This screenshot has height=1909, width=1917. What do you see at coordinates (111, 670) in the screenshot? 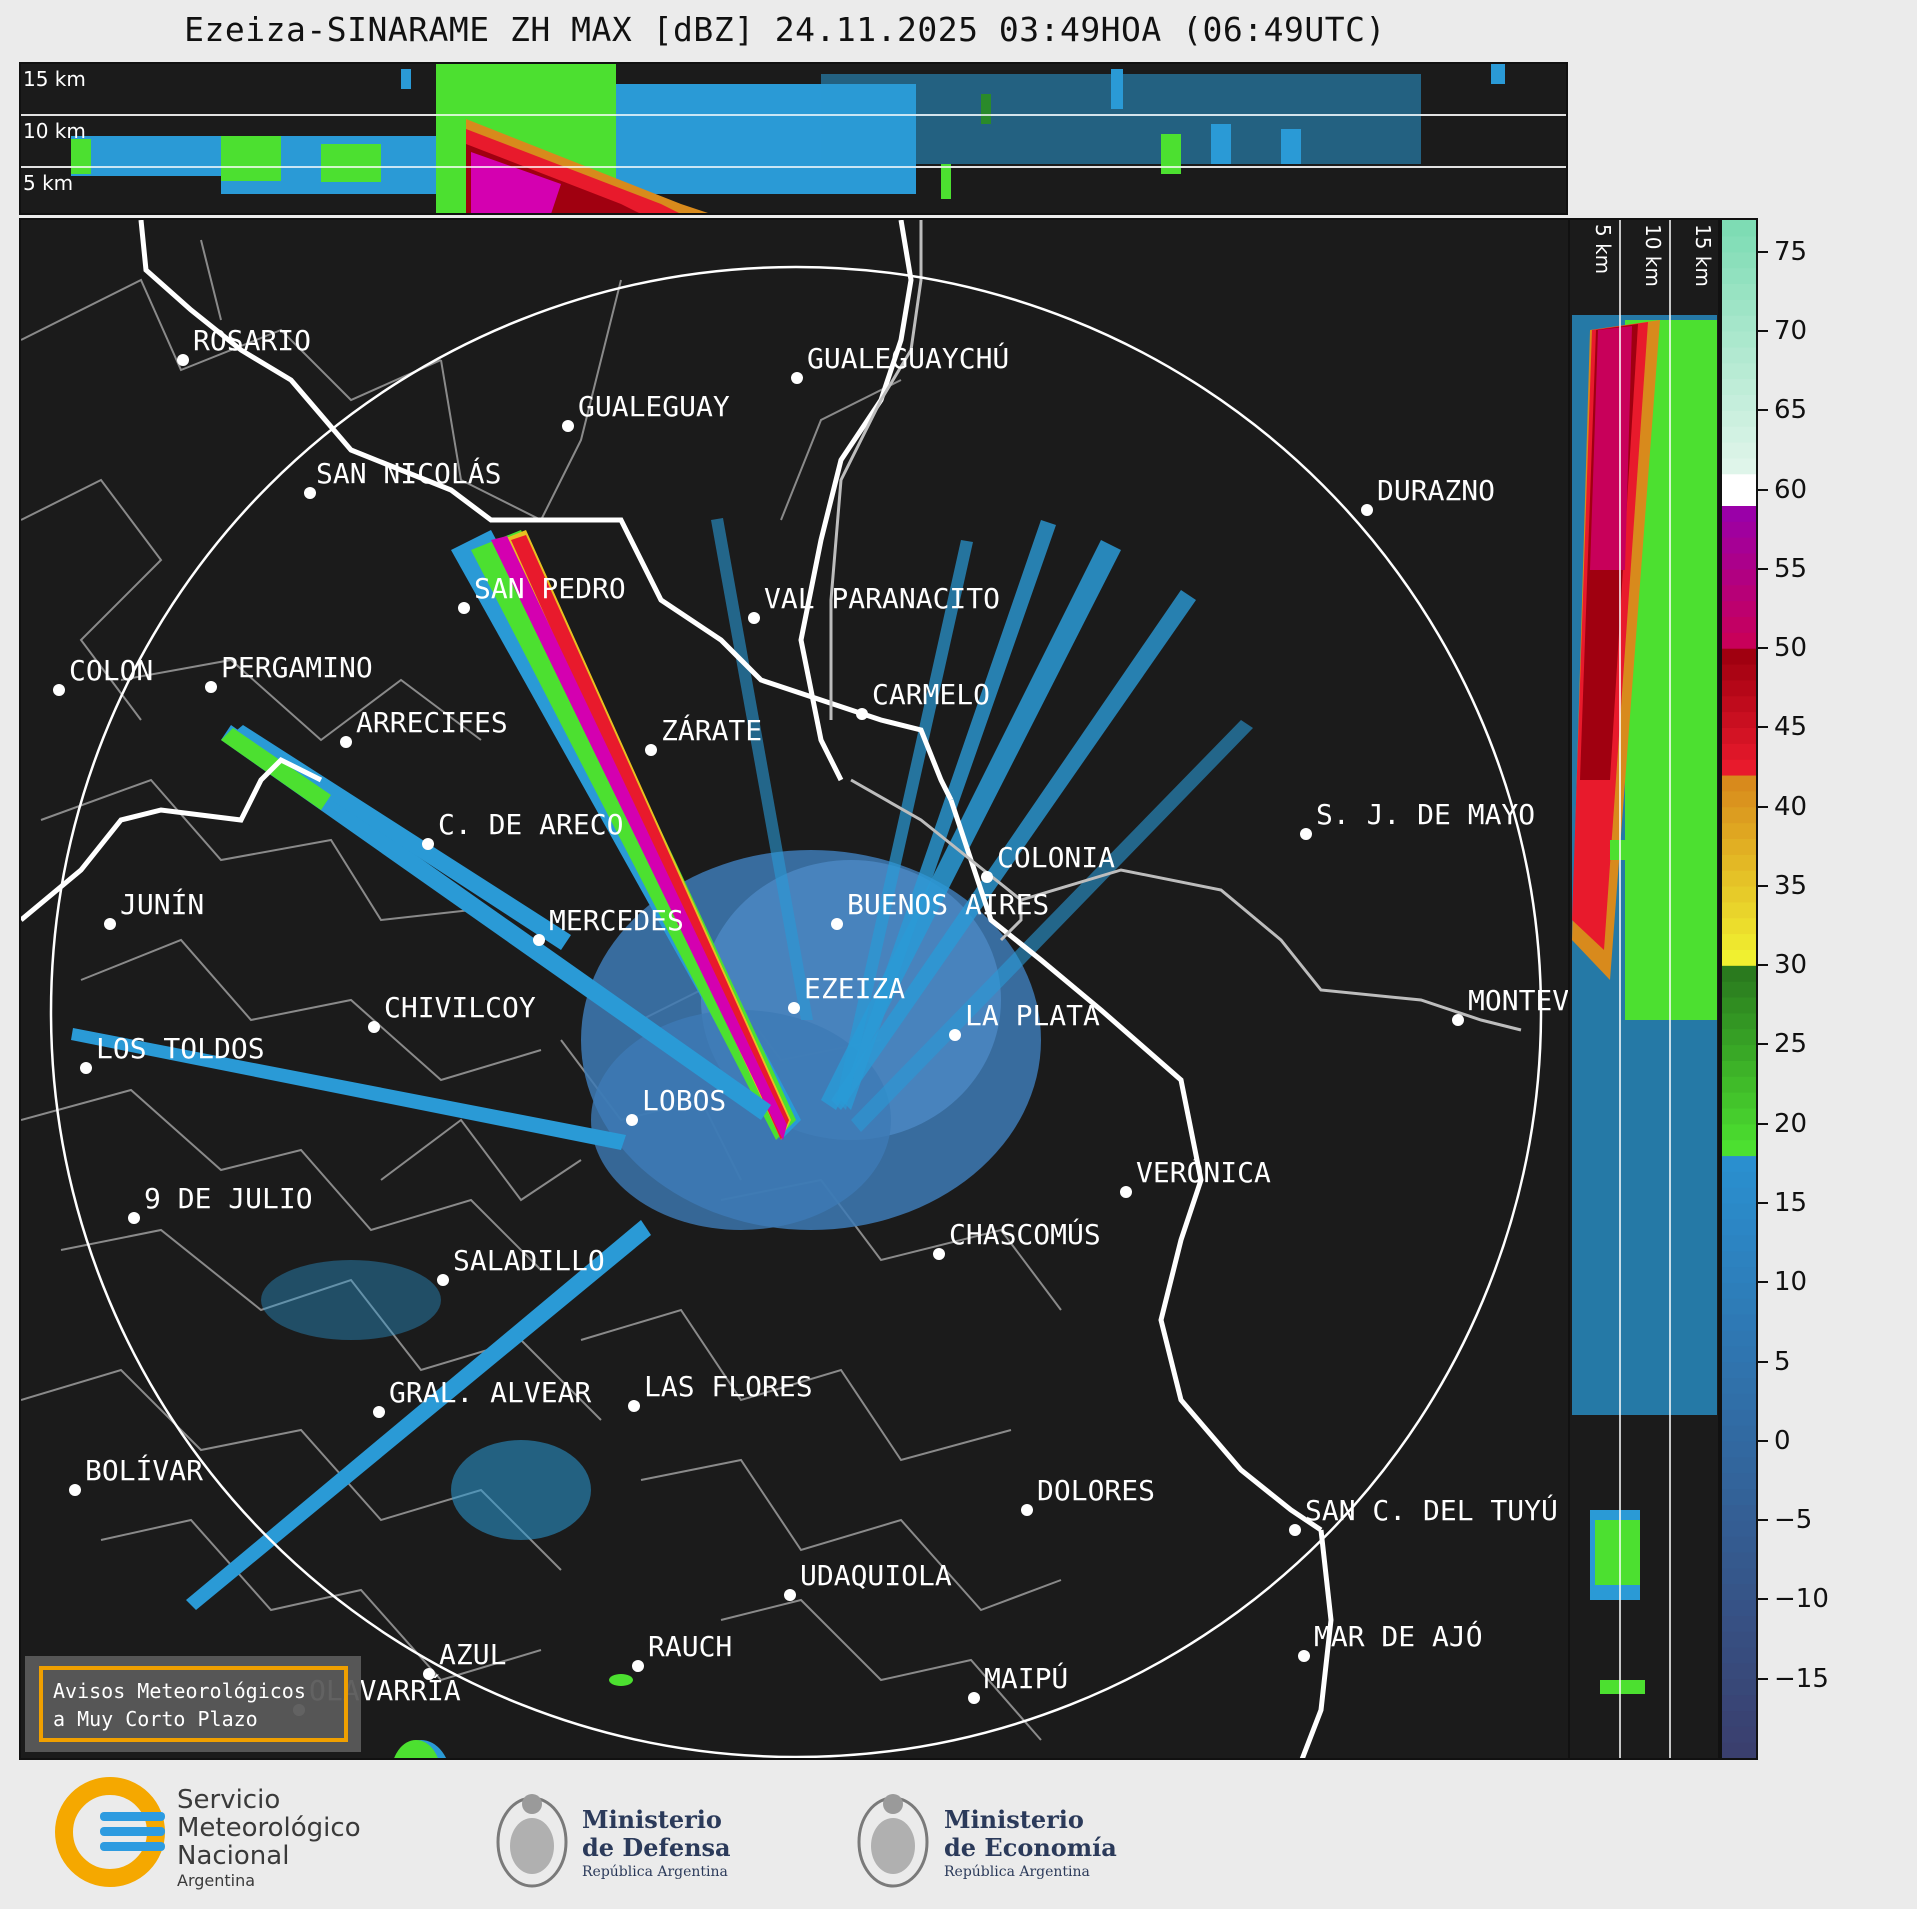
I see `svg-text: COLON` at bounding box center [111, 670].